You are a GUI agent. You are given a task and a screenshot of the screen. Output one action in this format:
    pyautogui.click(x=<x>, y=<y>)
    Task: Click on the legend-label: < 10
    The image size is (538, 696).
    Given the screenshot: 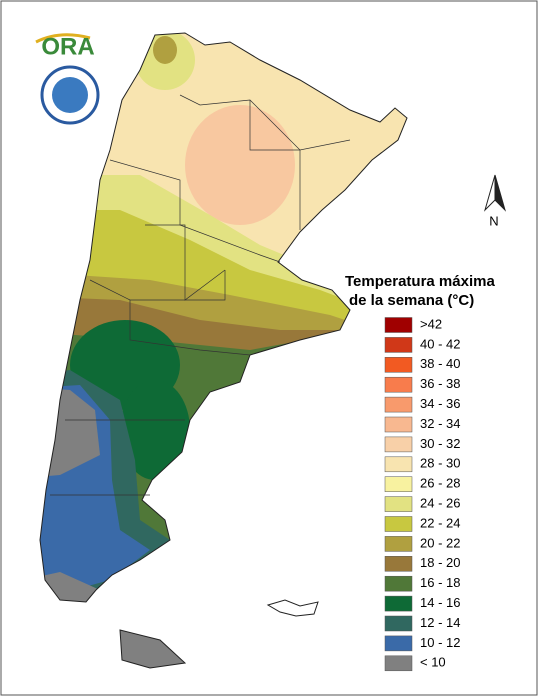 What is the action you would take?
    pyautogui.click(x=433, y=662)
    